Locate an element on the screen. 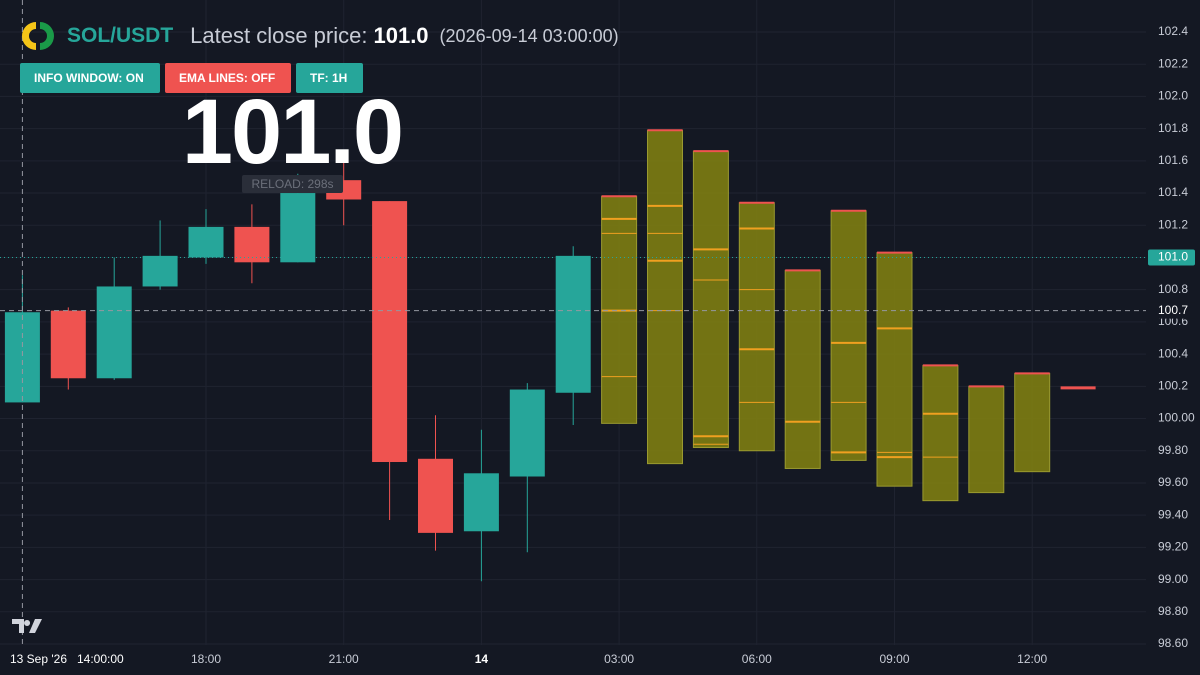  tf-button: TF: 1H is located at coordinates (329, 78).